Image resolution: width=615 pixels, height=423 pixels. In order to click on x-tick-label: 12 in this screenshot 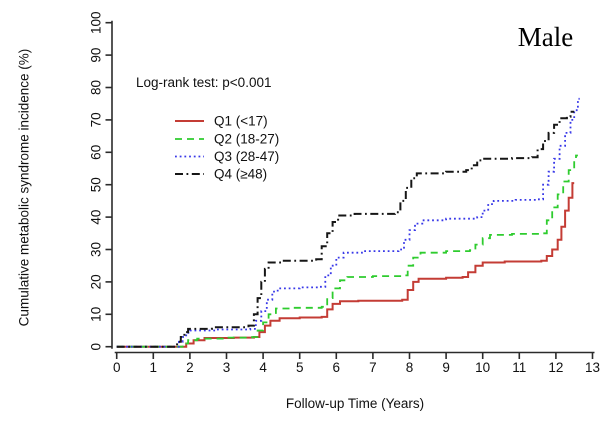, I will do `click(555, 367)`.